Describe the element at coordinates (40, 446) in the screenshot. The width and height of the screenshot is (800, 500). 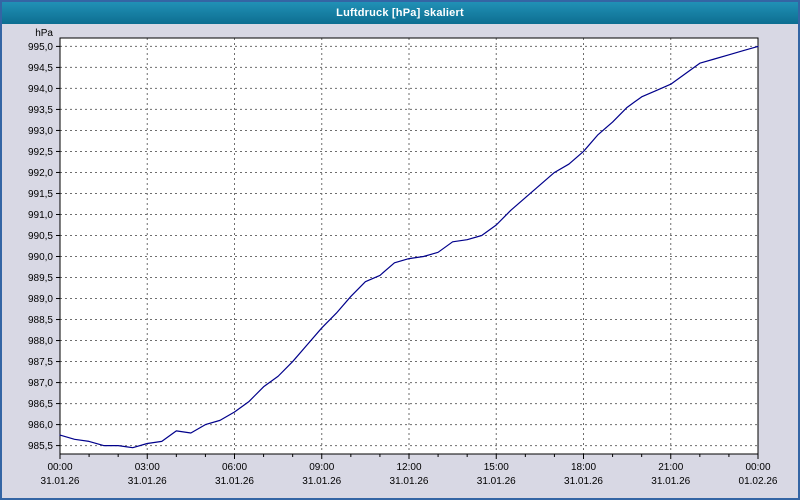
I see `y-tick-label: 985,5` at that location.